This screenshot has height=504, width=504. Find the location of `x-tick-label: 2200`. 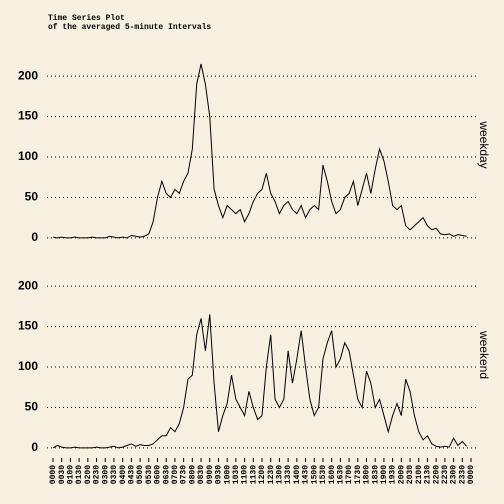

x-tick-label: 2200 is located at coordinates (436, 474).